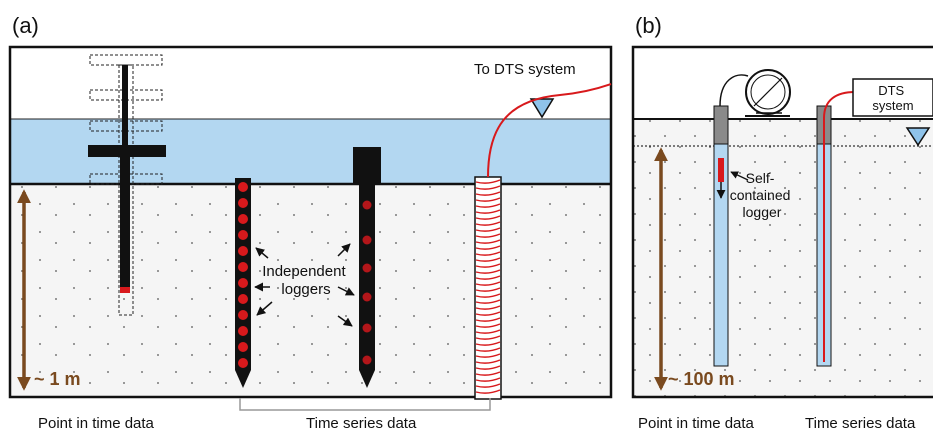 The image size is (933, 431). Describe the element at coordinates (57, 379) in the screenshot. I see `panel-a-scale-label: ~ 1 m` at that location.